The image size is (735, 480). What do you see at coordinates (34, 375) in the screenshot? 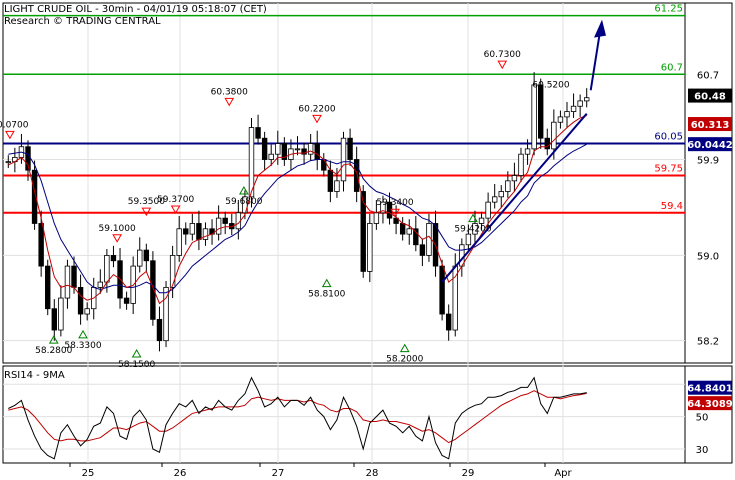
I see `rsi-label: RSI14 - 9MA` at bounding box center [34, 375].